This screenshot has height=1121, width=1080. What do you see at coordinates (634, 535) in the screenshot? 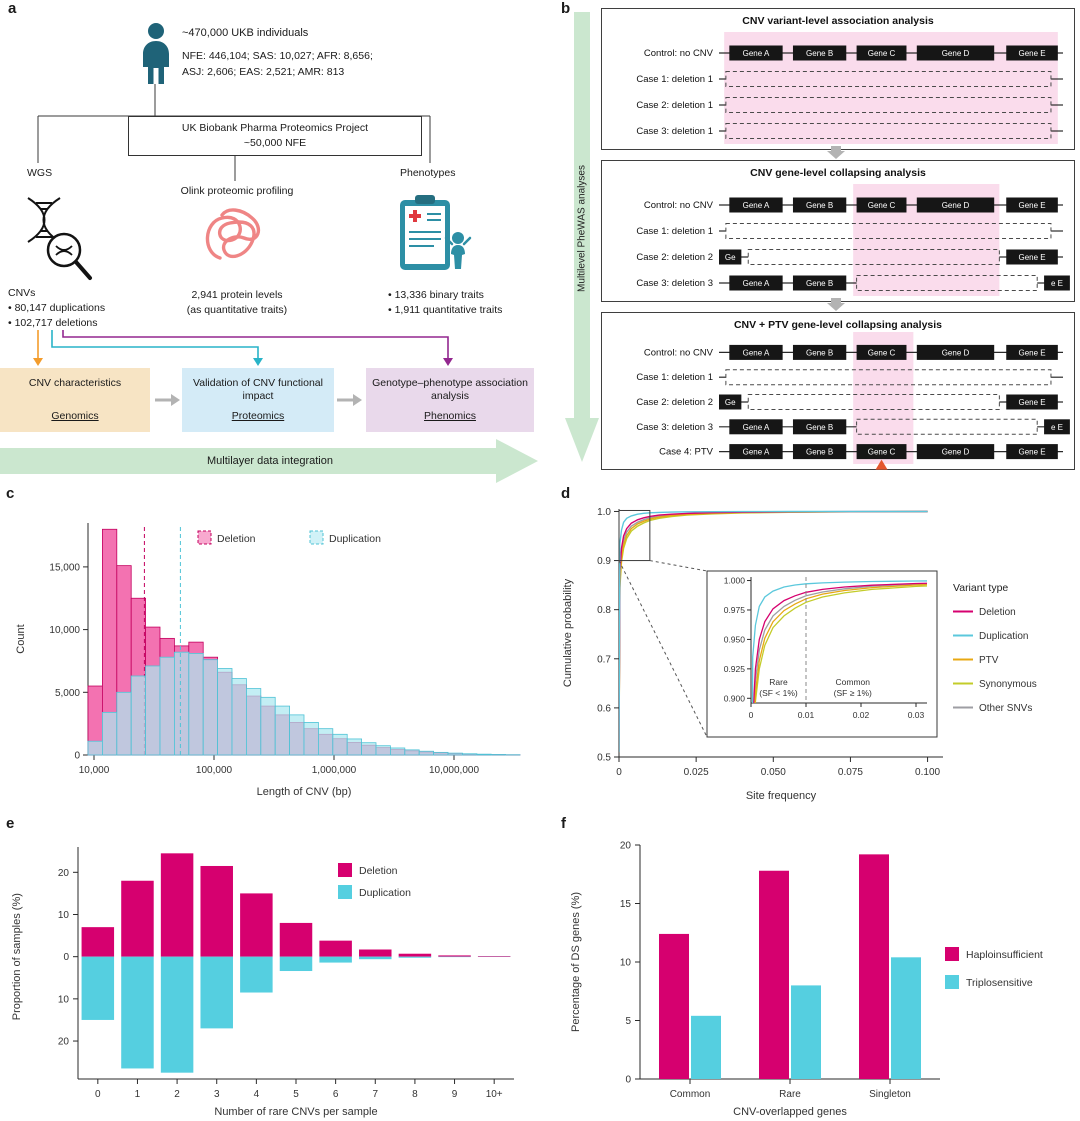
I see `zoom-region-box` at bounding box center [634, 535].